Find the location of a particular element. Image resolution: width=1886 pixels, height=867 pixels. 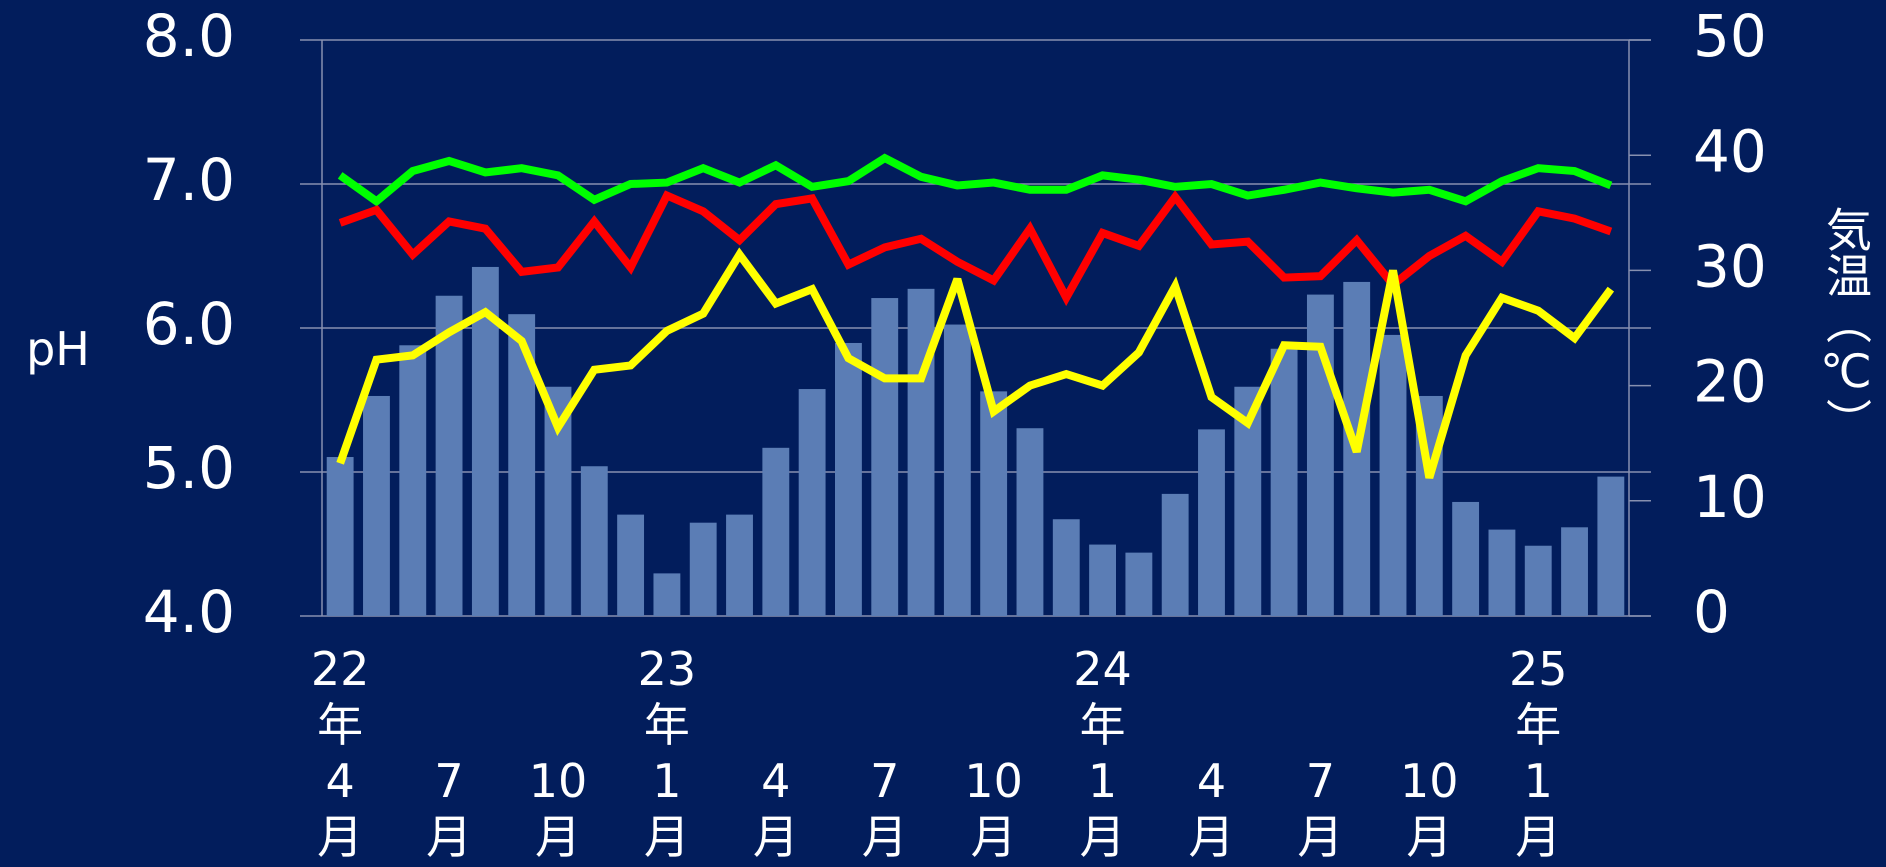

y-axis-label: pH is located at coordinates (58, 349).